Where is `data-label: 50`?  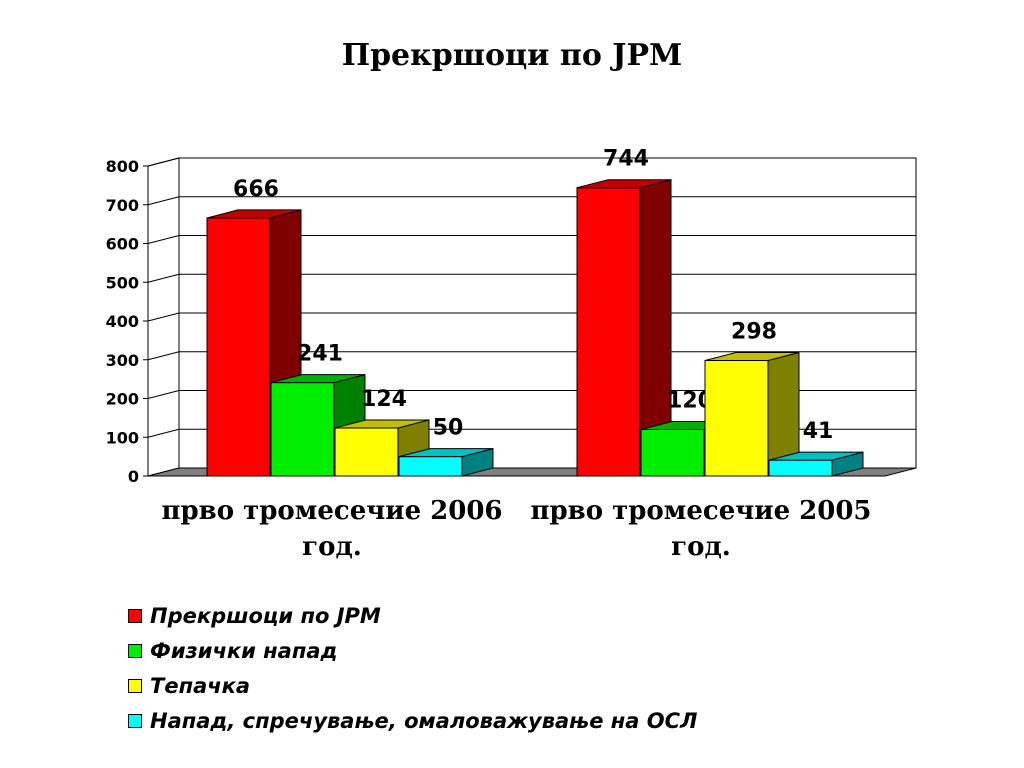 data-label: 50 is located at coordinates (448, 428).